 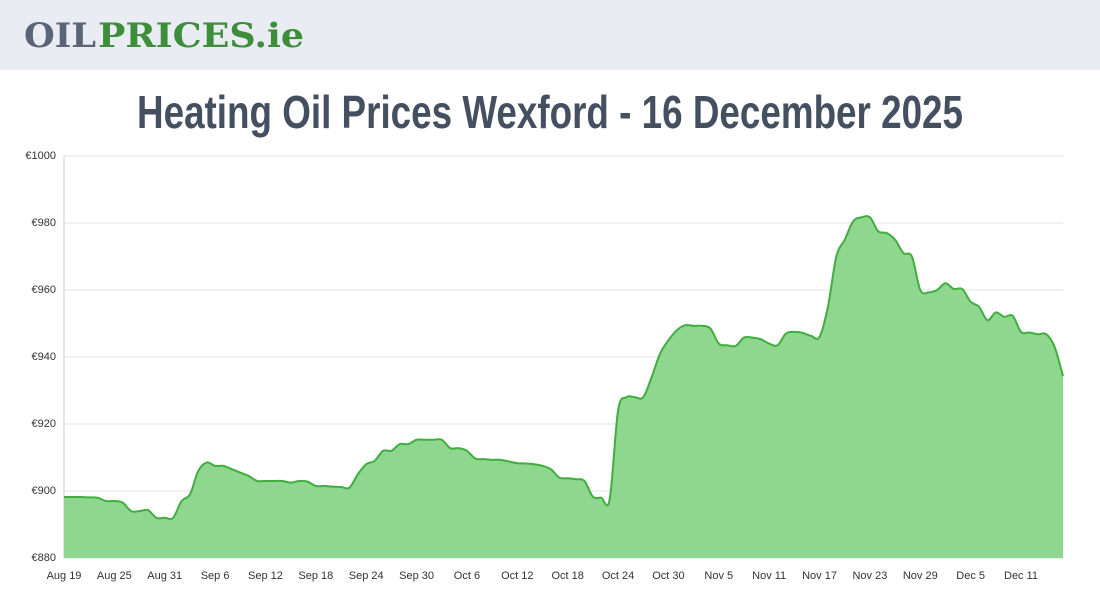 I want to click on y-tick-label: €920, so click(x=44, y=424).